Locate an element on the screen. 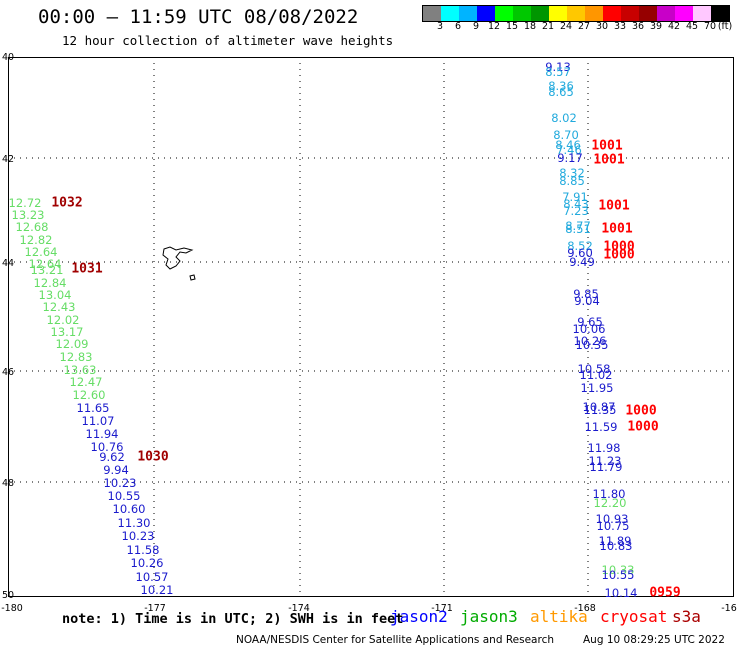 The height and width of the screenshot is (650, 740). wave-height-value: 9.60 is located at coordinates (580, 253).